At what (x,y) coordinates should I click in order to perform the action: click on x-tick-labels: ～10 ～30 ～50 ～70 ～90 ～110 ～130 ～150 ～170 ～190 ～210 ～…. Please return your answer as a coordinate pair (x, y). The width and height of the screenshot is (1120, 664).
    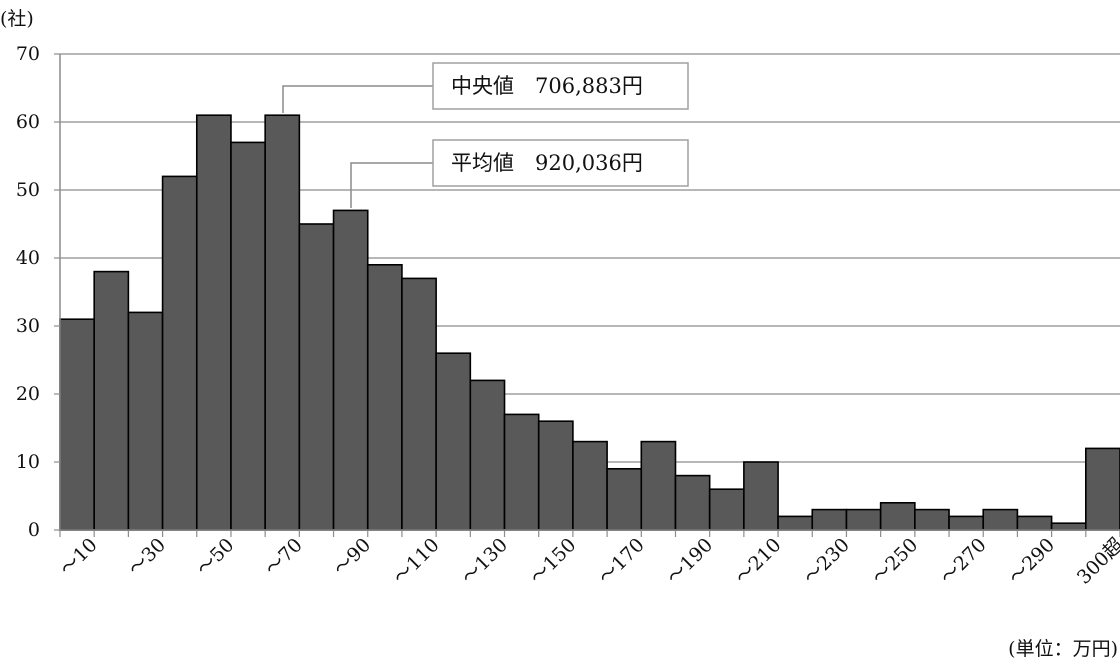
    Looking at the image, I should click on (588, 561).